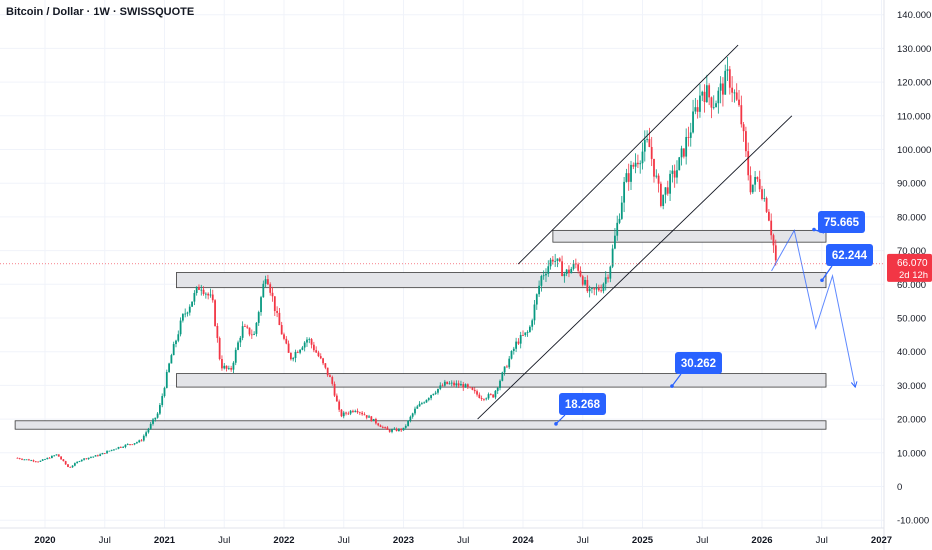  Describe the element at coordinates (698, 363) in the screenshot. I see `callout-box` at that location.